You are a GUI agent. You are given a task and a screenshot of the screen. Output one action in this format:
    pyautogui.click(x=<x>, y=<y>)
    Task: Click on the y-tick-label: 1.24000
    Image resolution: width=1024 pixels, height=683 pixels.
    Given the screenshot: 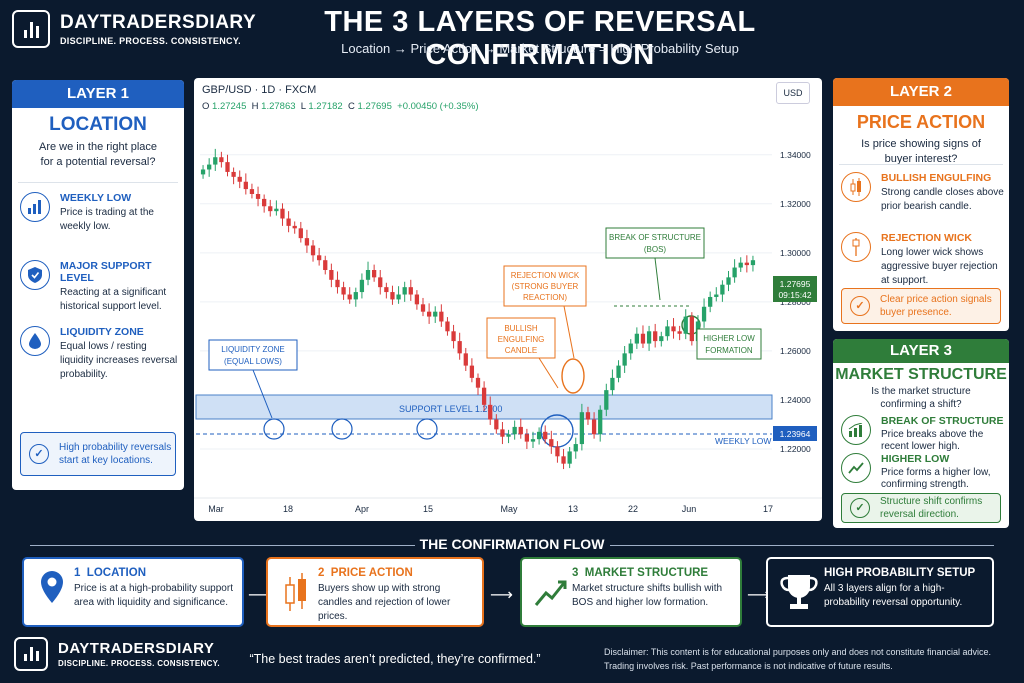 What is the action you would take?
    pyautogui.click(x=795, y=400)
    